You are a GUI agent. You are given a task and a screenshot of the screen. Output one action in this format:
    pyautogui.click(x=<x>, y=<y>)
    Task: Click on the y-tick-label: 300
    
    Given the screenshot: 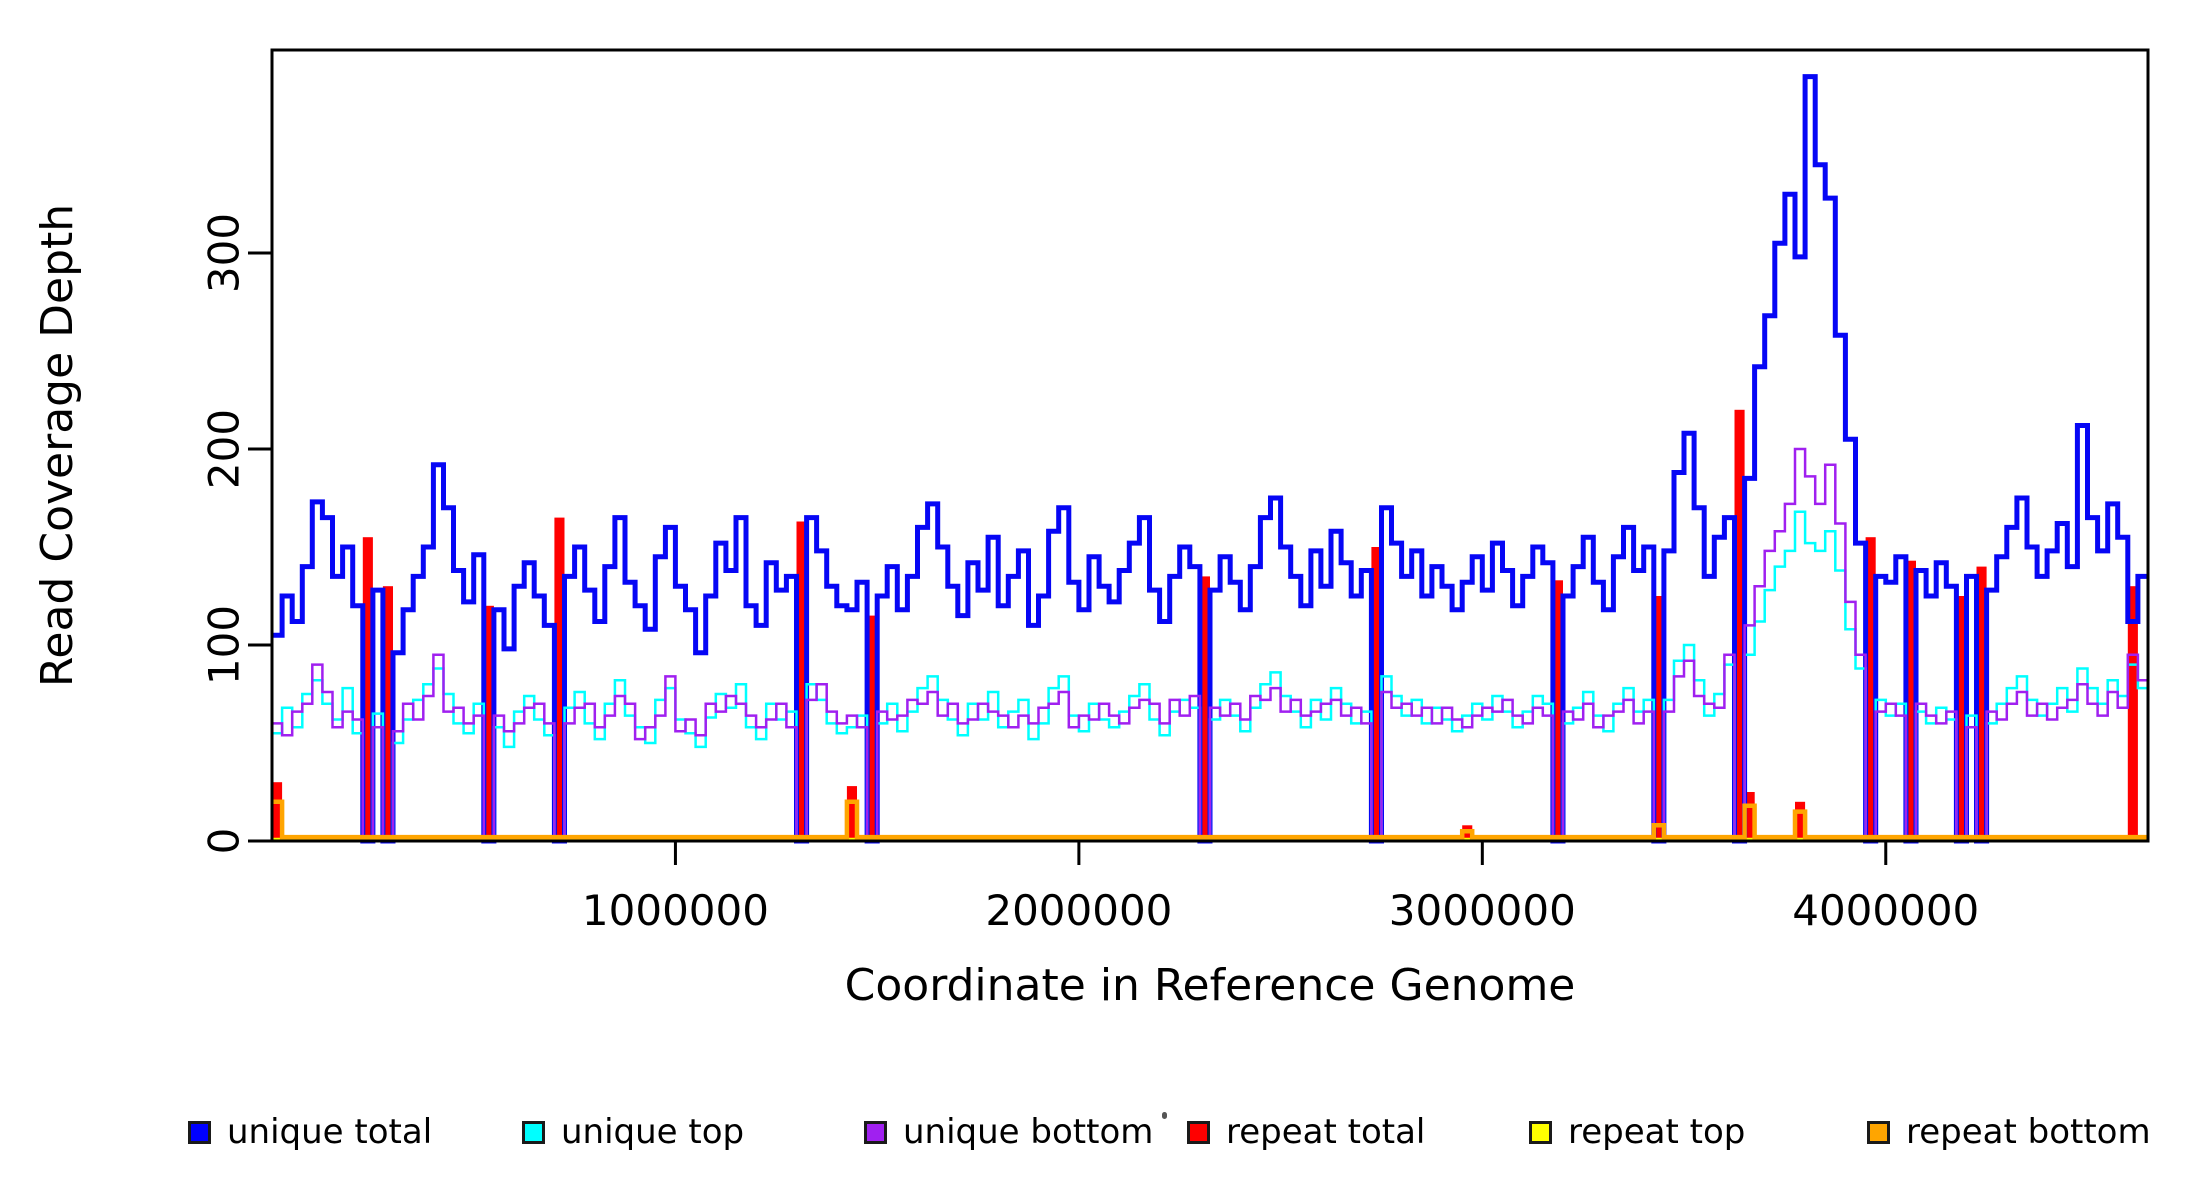 What is the action you would take?
    pyautogui.click(x=224, y=253)
    